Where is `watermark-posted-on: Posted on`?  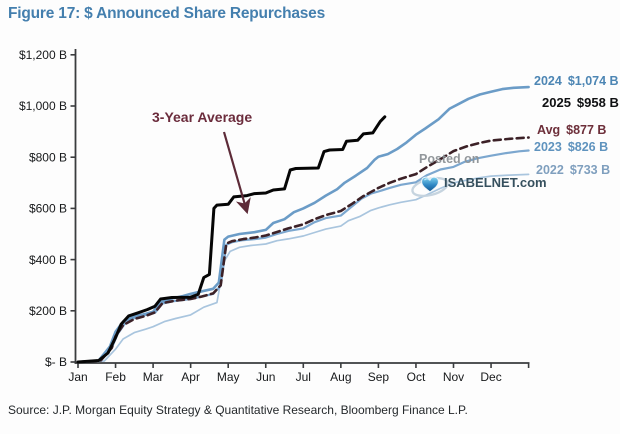
watermark-posted-on: Posted on is located at coordinates (449, 159).